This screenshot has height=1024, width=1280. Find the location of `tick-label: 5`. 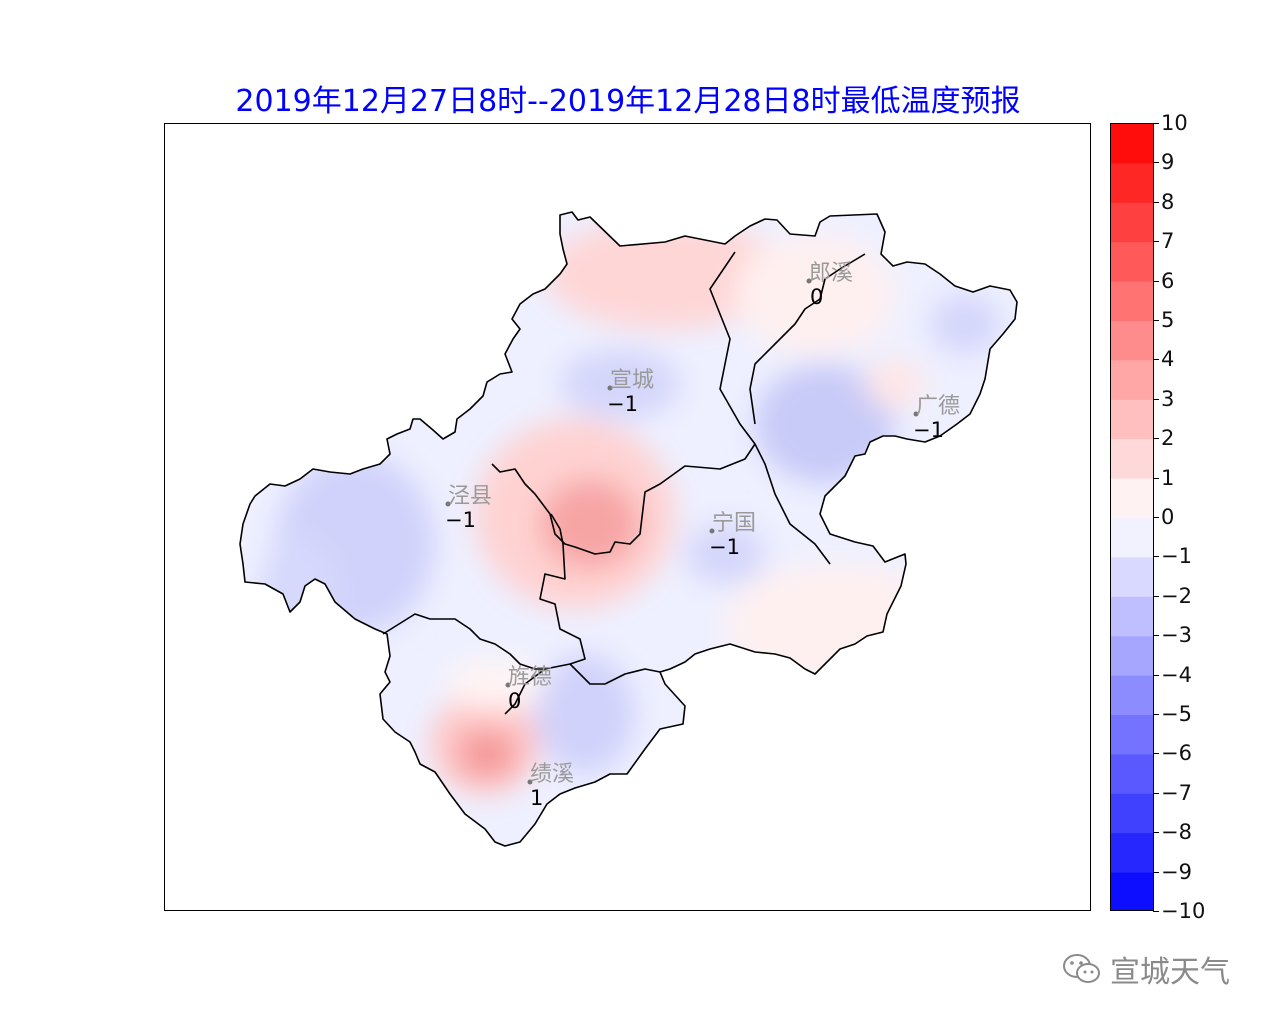

tick-label: 5 is located at coordinates (1168, 320).